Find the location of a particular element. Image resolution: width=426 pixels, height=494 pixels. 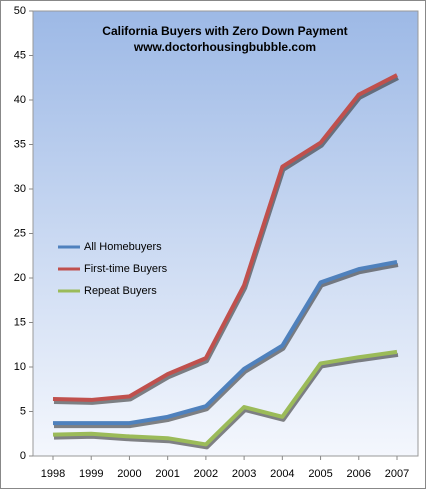

chart-subtitle: www.doctorhousingbubble.com is located at coordinates (224, 47).